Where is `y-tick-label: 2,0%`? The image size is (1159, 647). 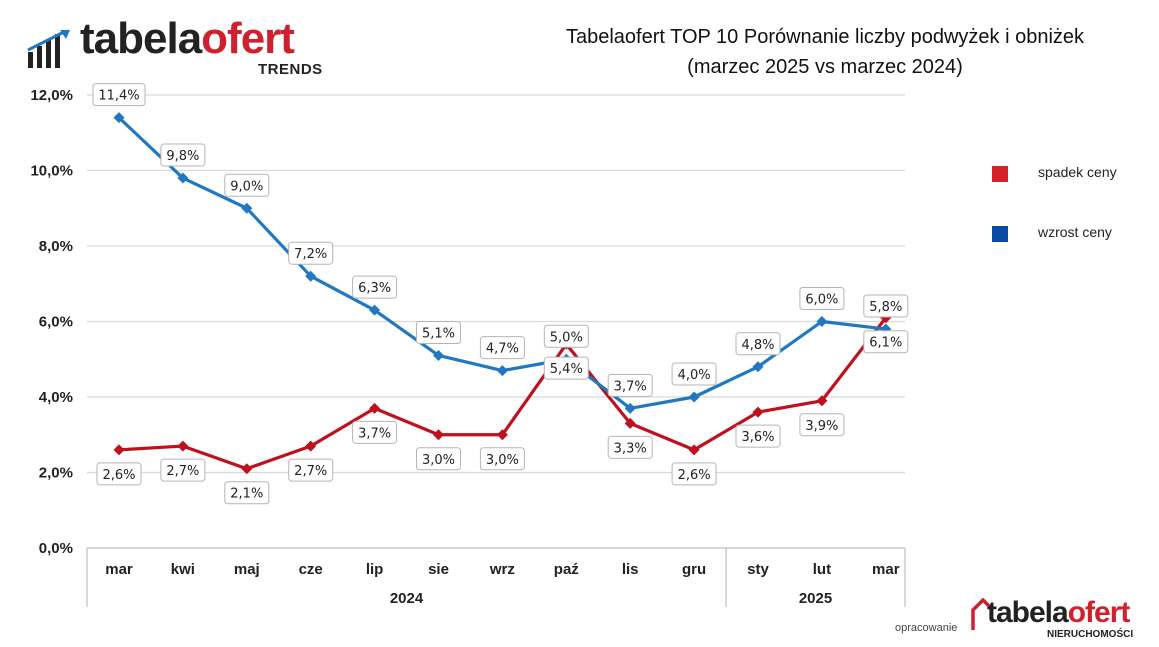
y-tick-label: 2,0% is located at coordinates (56, 473).